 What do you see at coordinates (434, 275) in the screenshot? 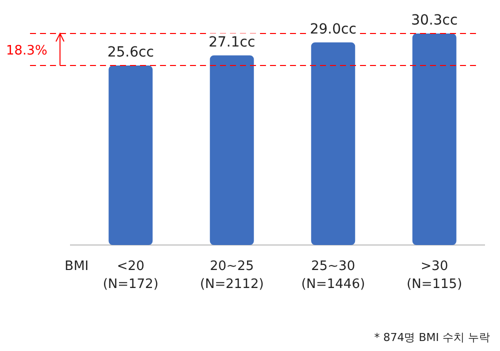
I see `x-tick-label: >30 (N=115)` at bounding box center [434, 275].